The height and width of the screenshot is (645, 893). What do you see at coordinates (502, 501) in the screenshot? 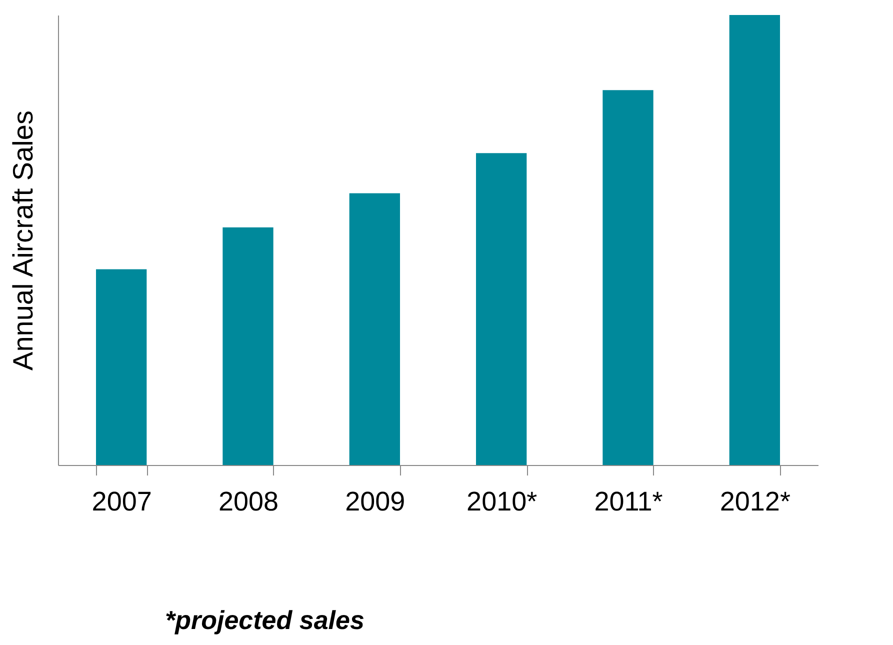
I see `x-tick-label: 2010*` at bounding box center [502, 501].